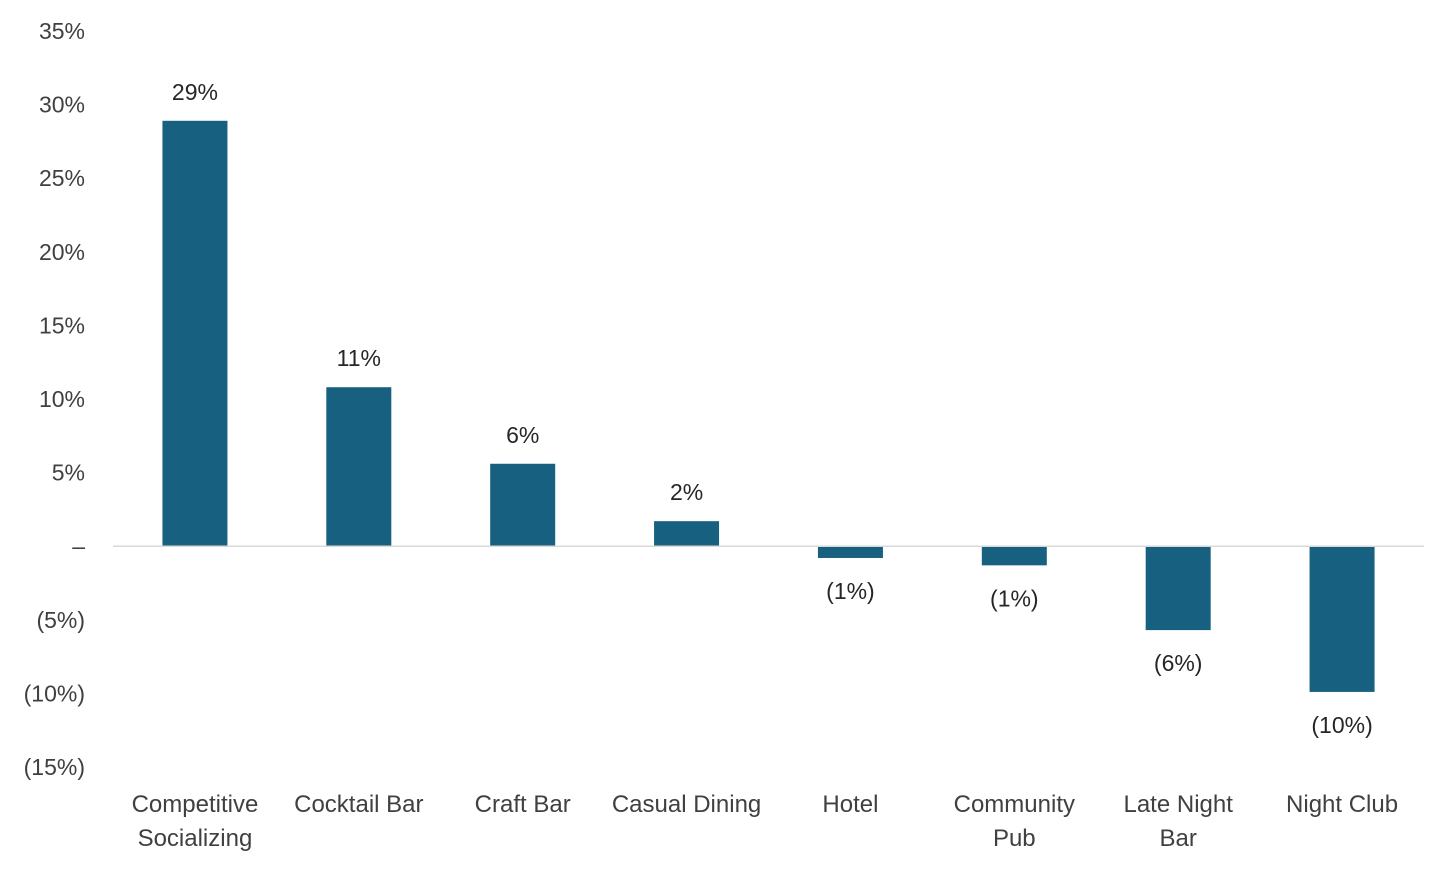 The width and height of the screenshot is (1456, 873). What do you see at coordinates (195, 838) in the screenshot?
I see `category-label-line: Socializing` at bounding box center [195, 838].